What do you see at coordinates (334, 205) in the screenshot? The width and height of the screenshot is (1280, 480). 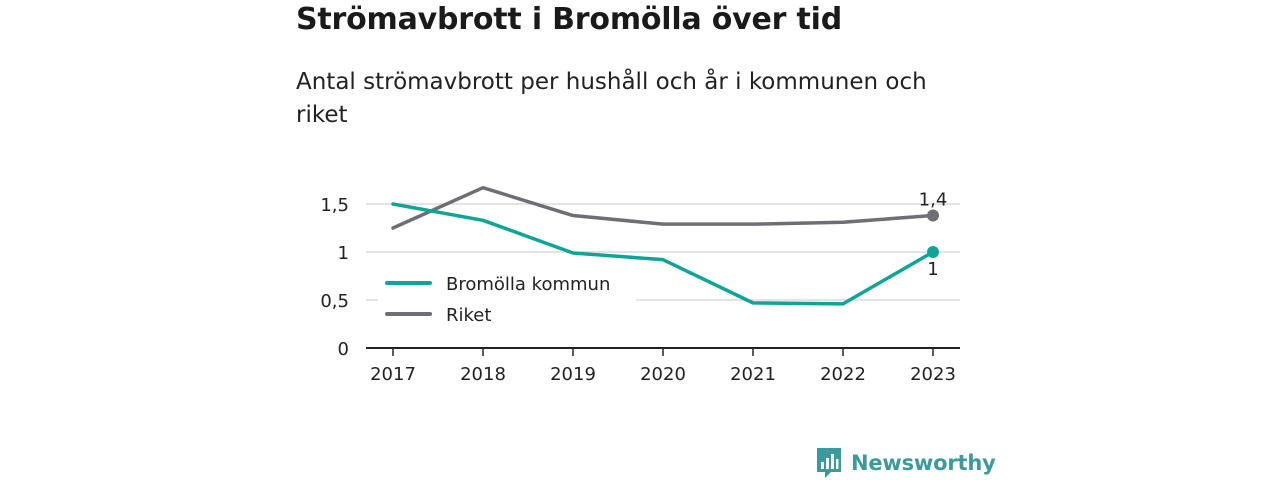 I see `y-tick-label: 1,5` at bounding box center [334, 205].